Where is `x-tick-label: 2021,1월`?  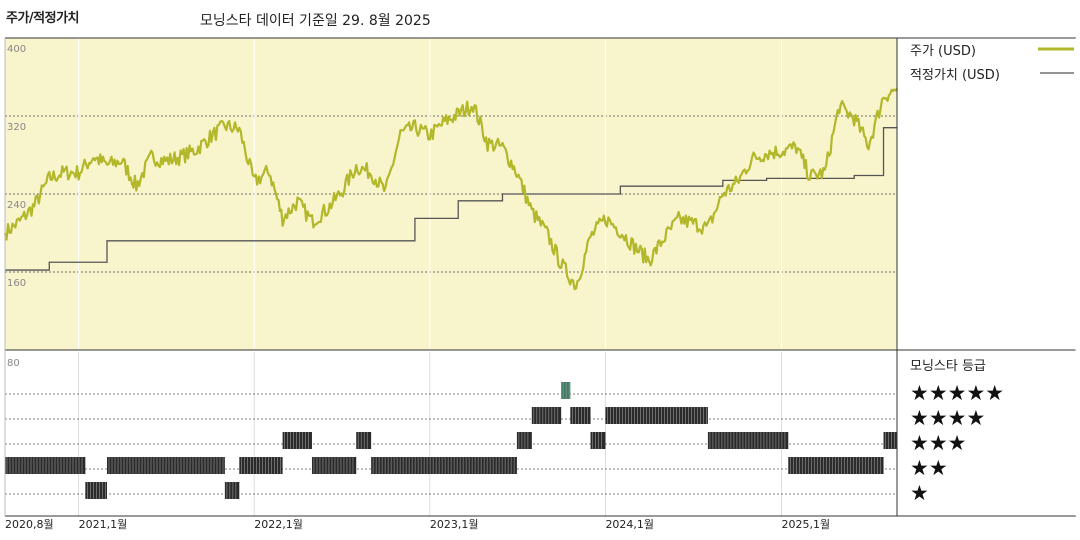 x-tick-label: 2021,1월 is located at coordinates (103, 524).